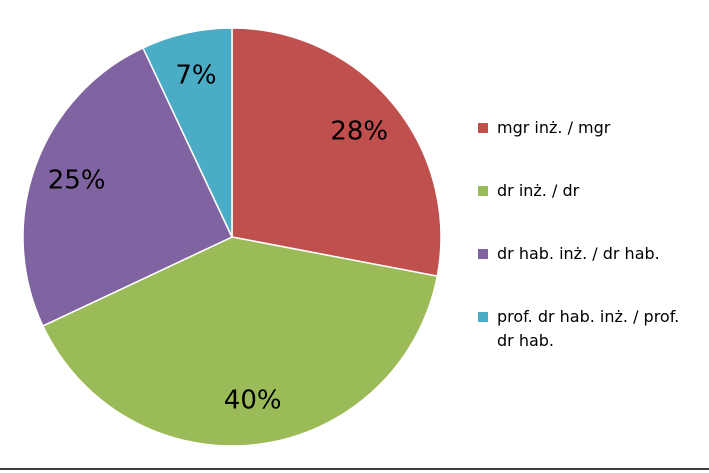 The width and height of the screenshot is (709, 473). What do you see at coordinates (585, 275) in the screenshot?
I see `legend-item: dr hab. inż. / dr hab.` at bounding box center [585, 275].